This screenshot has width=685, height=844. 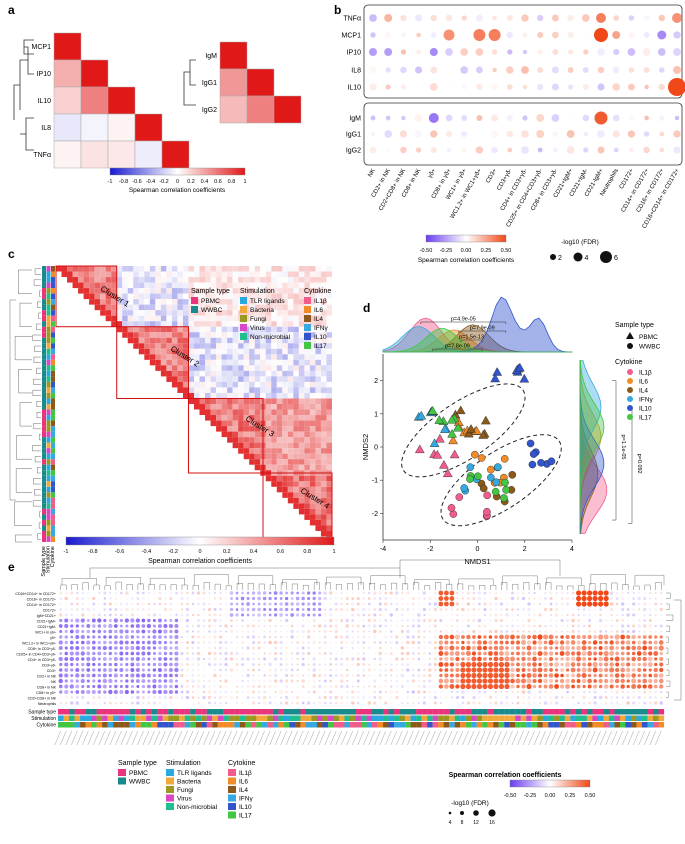 What do you see at coordinates (137, 763) in the screenshot?
I see `legend-title: Sample type` at bounding box center [137, 763].